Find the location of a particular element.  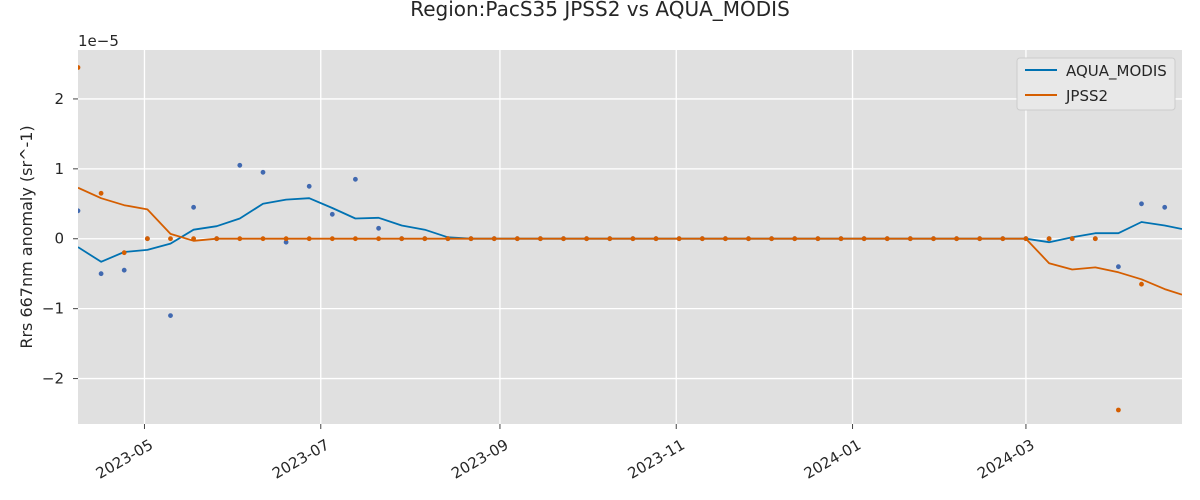

x-tick-label: 2023-05 is located at coordinates (124, 459).